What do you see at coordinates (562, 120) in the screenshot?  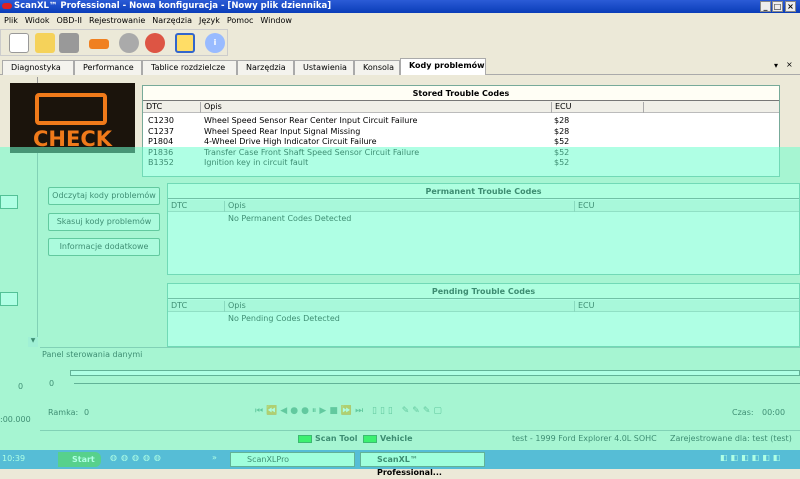 I see `cell-ecu: $28` at bounding box center [562, 120].